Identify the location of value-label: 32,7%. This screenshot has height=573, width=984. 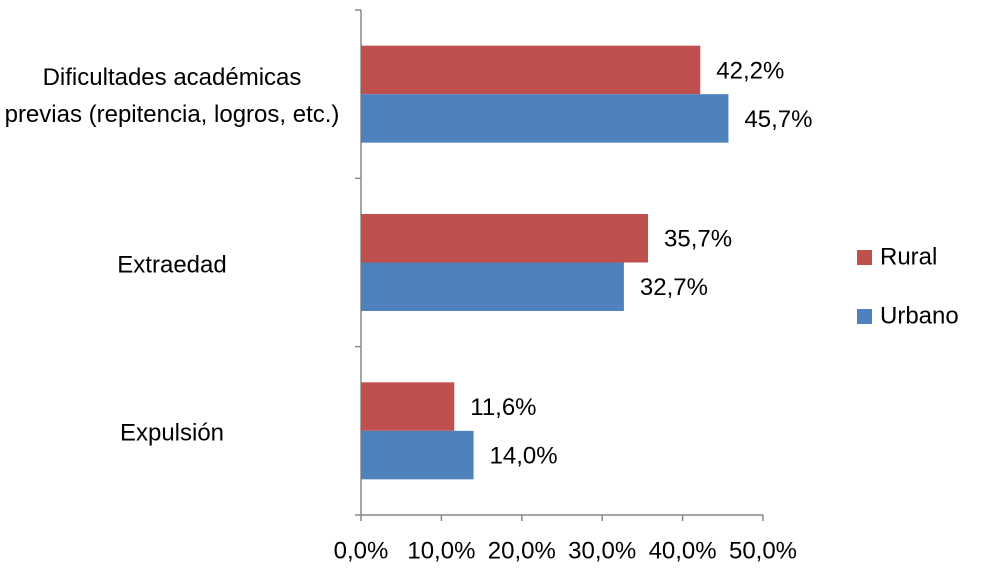
(674, 287).